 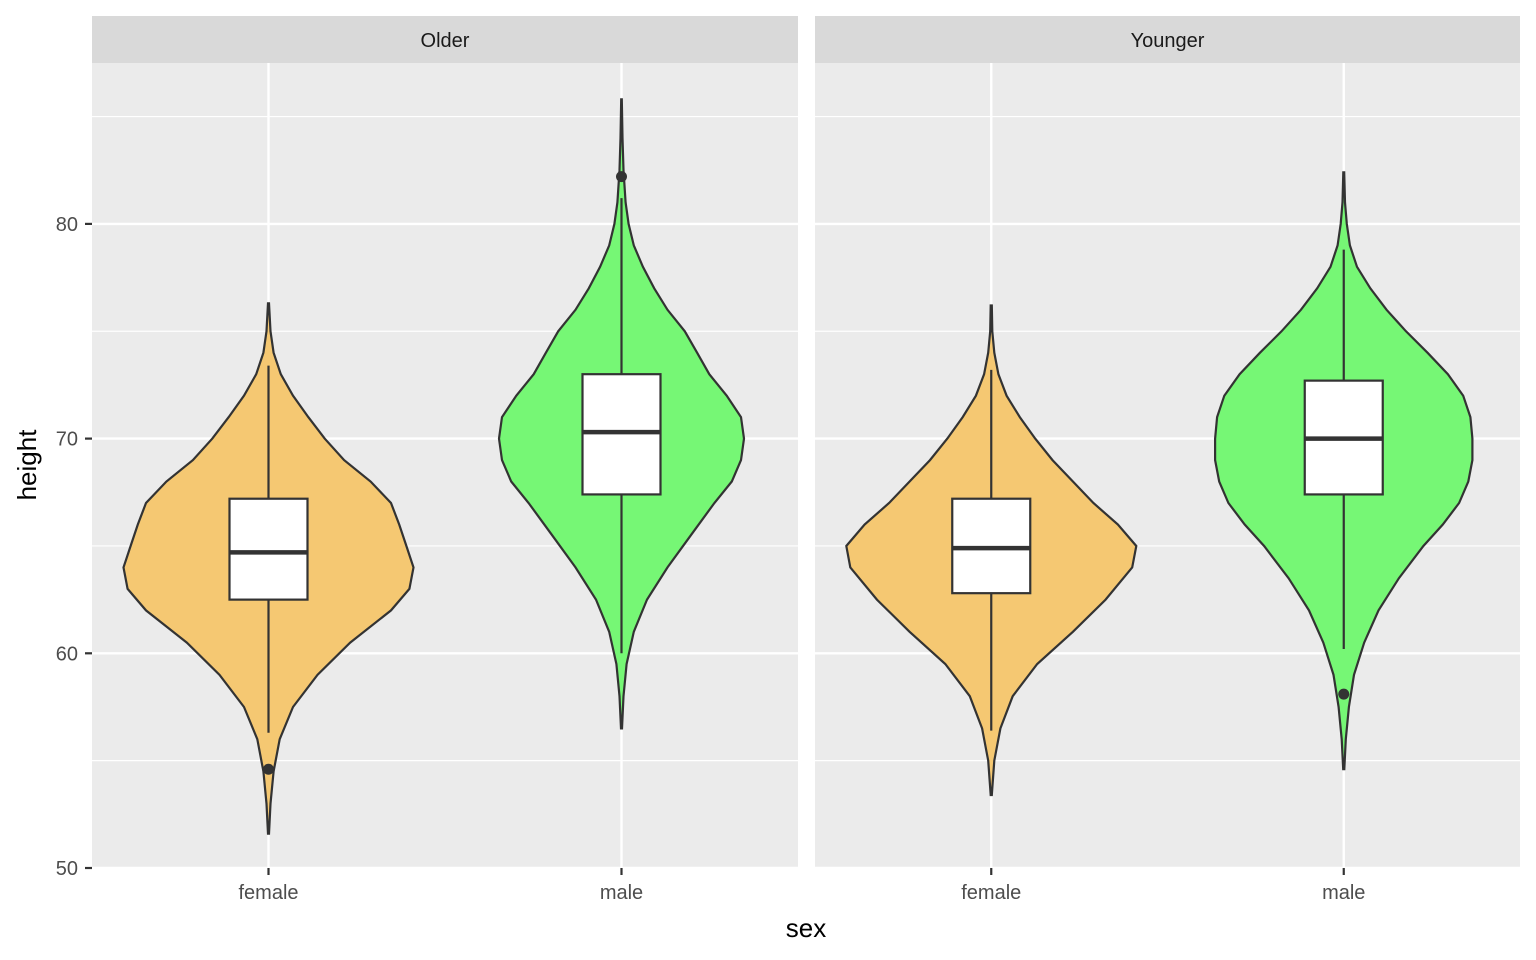 What do you see at coordinates (74, 547) in the screenshot?
I see `y-axis: 50 60 70 80` at bounding box center [74, 547].